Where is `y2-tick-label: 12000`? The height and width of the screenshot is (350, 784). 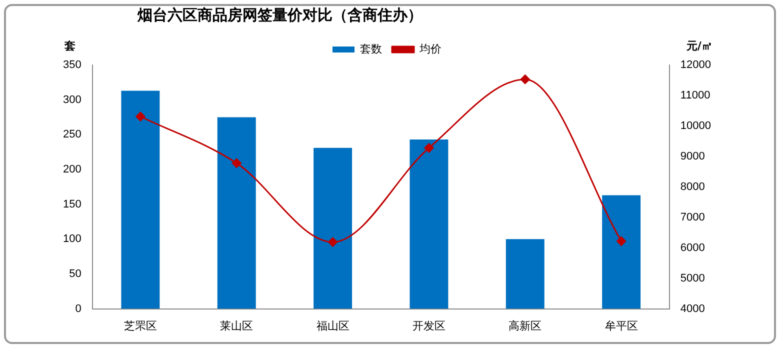
y2-tick-label: 12000 is located at coordinates (696, 65).